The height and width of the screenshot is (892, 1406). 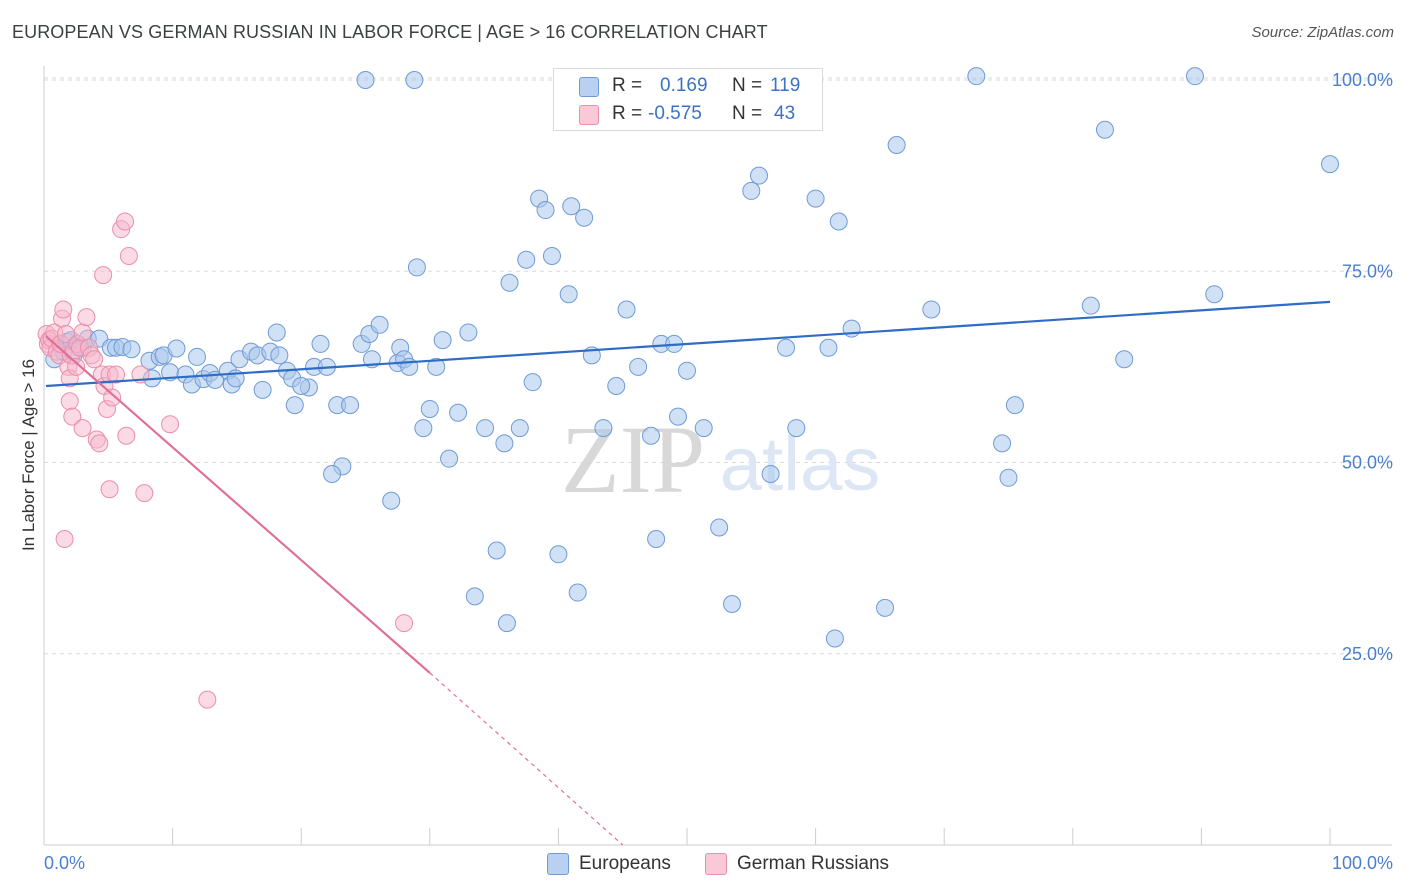 What do you see at coordinates (28, 455) in the screenshot?
I see `y-axis-label: In Labor Force | Age > 16` at bounding box center [28, 455].